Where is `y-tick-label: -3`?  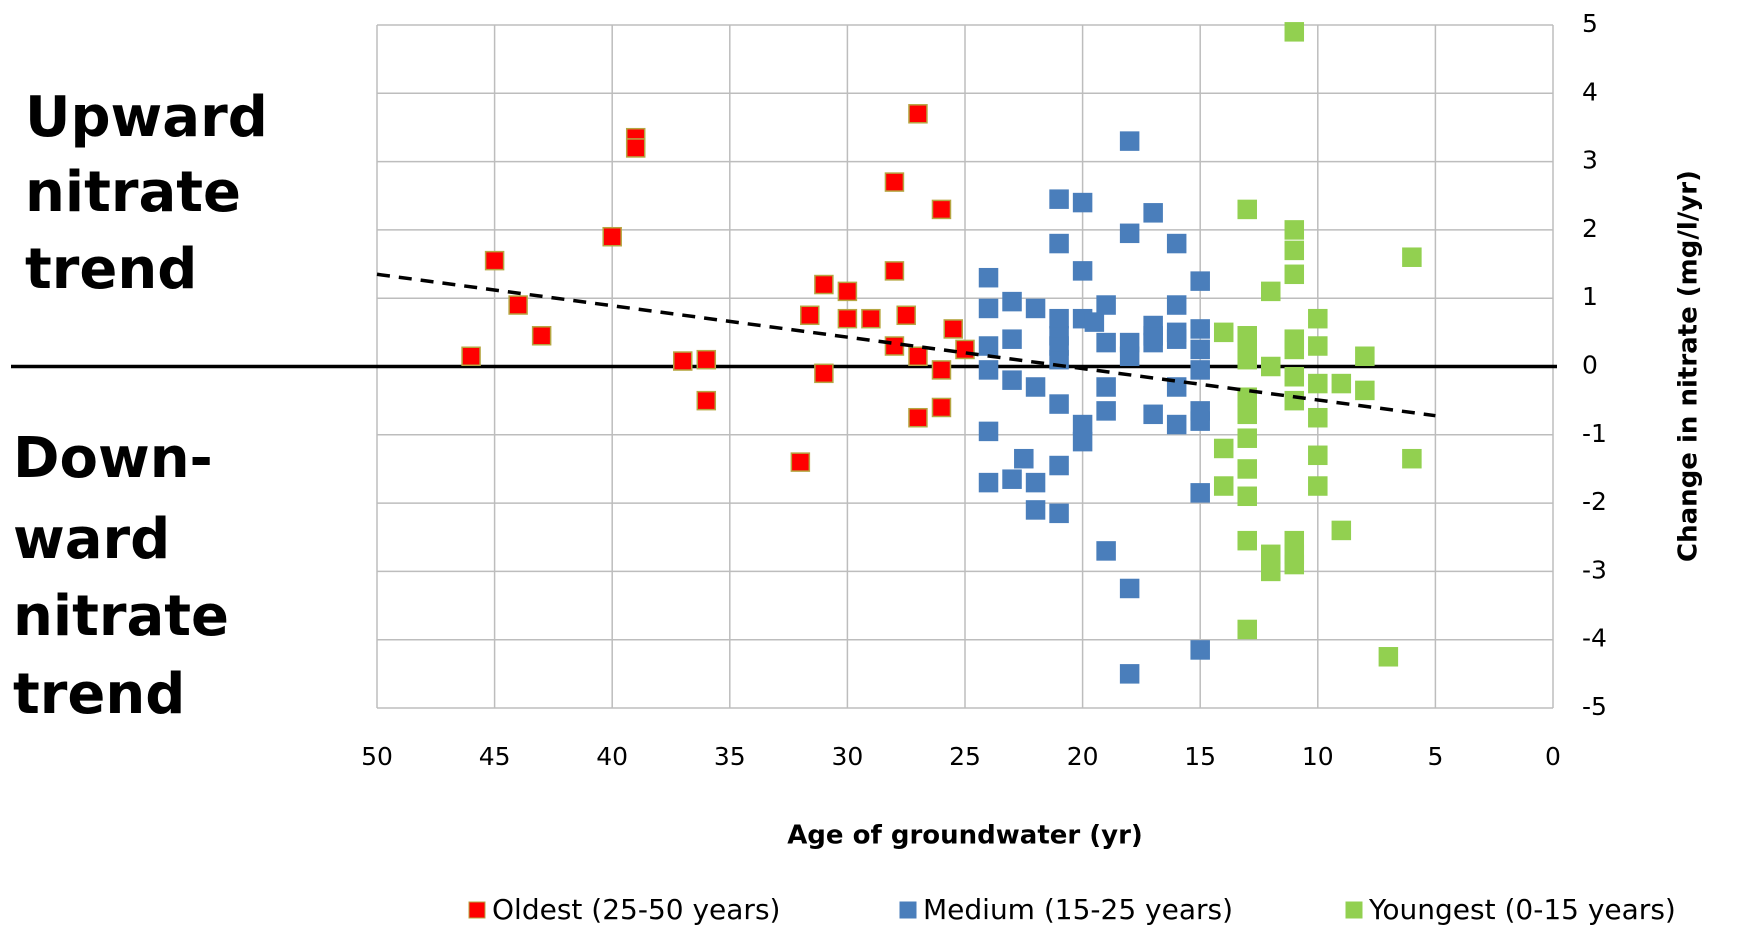 y-tick-label: -3 is located at coordinates (1594, 569).